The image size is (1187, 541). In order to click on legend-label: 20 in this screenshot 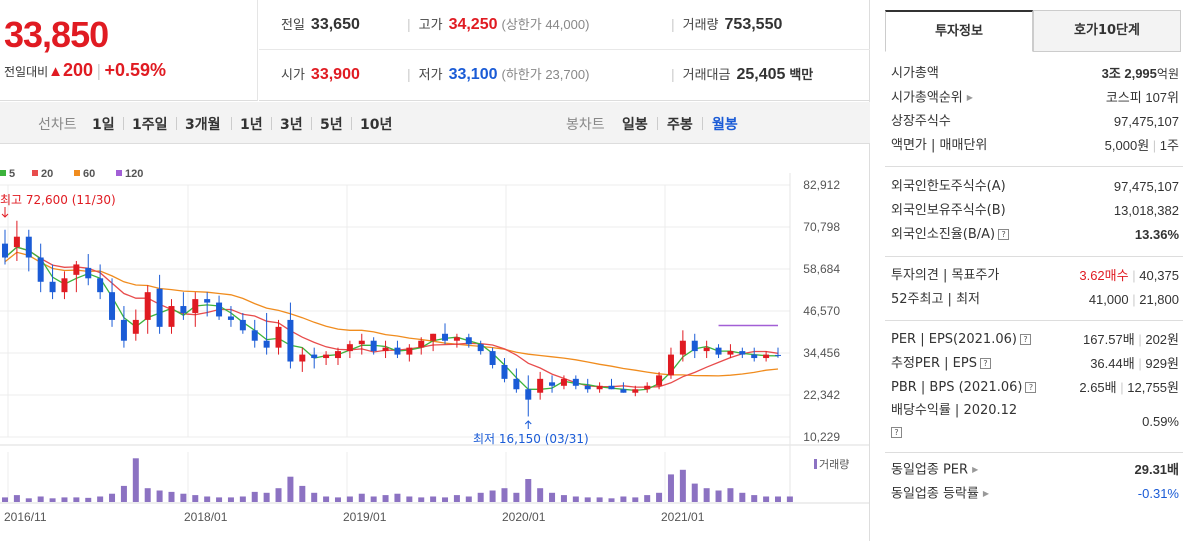, I will do `click(47, 174)`.